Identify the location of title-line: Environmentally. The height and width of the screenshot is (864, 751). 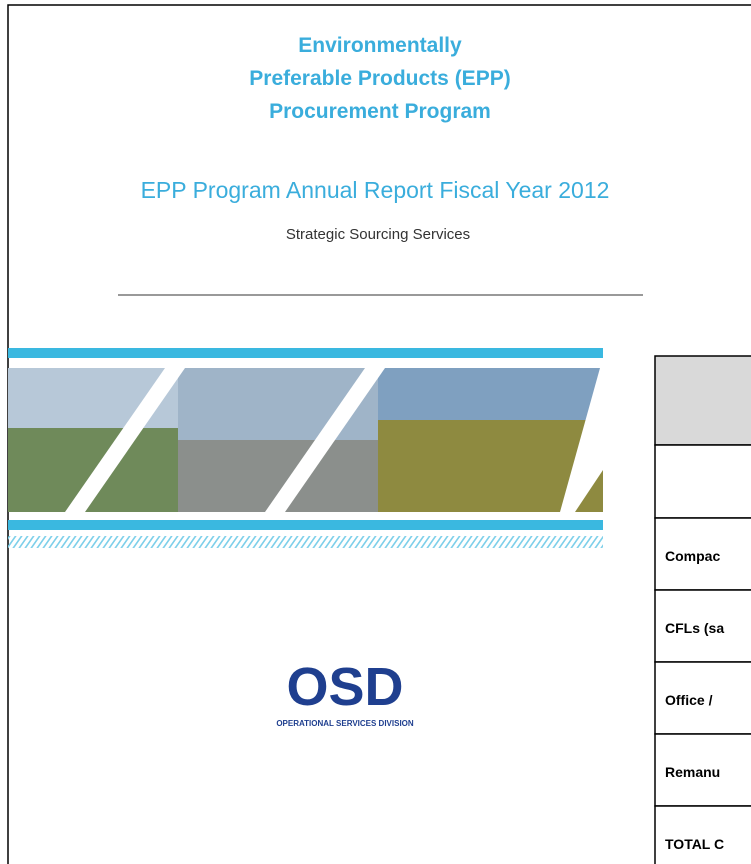
(380, 45).